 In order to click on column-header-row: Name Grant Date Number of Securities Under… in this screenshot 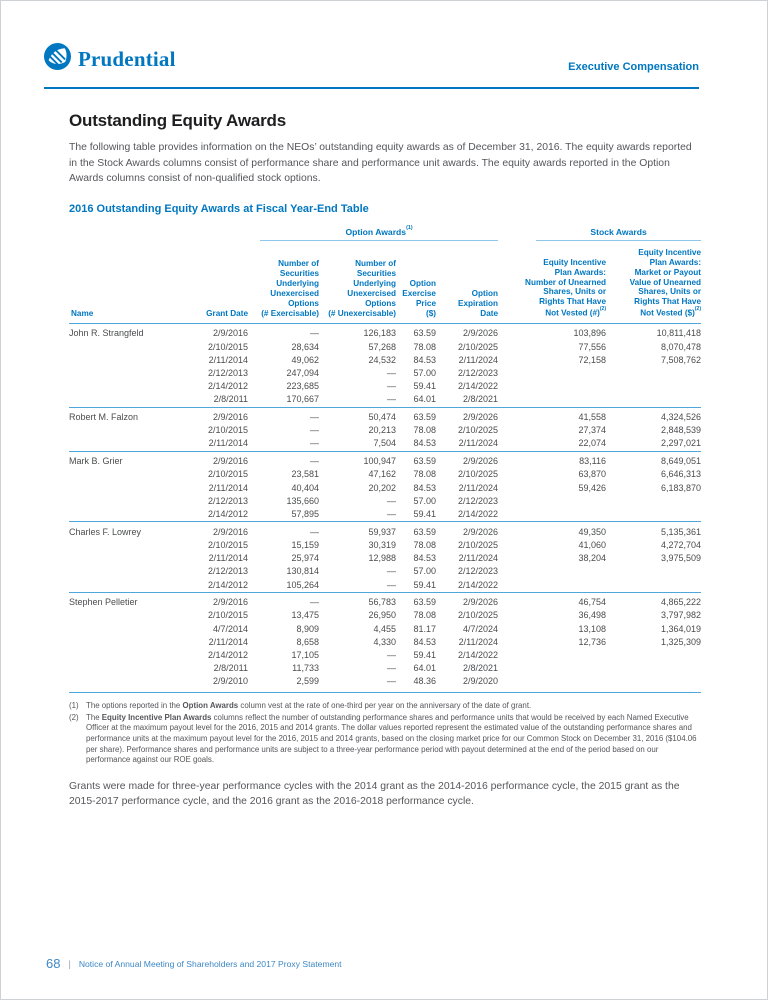, I will do `click(385, 282)`.